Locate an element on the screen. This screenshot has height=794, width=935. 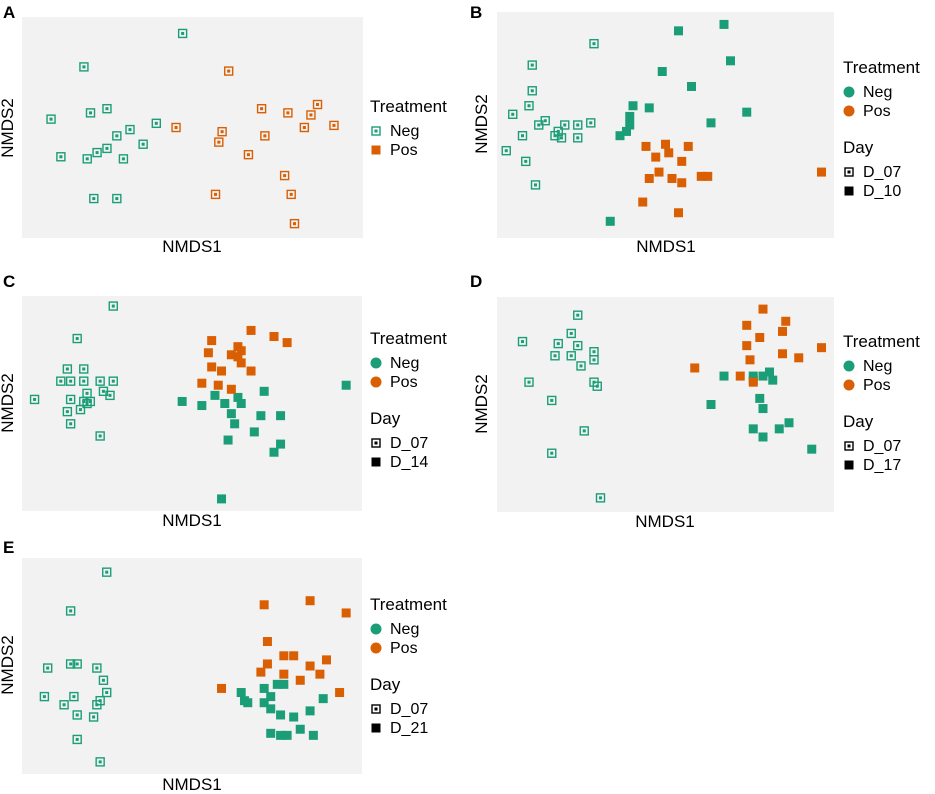
panel-c-legend: Treatment Neg Pos Day D_07 D_14 is located at coordinates (408, 400).